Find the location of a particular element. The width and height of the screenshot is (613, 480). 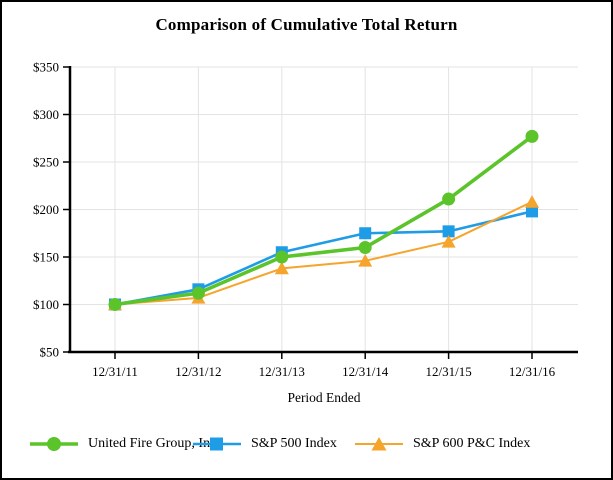

chart-title: Comparison of Cumulative Total Return is located at coordinates (306, 24).